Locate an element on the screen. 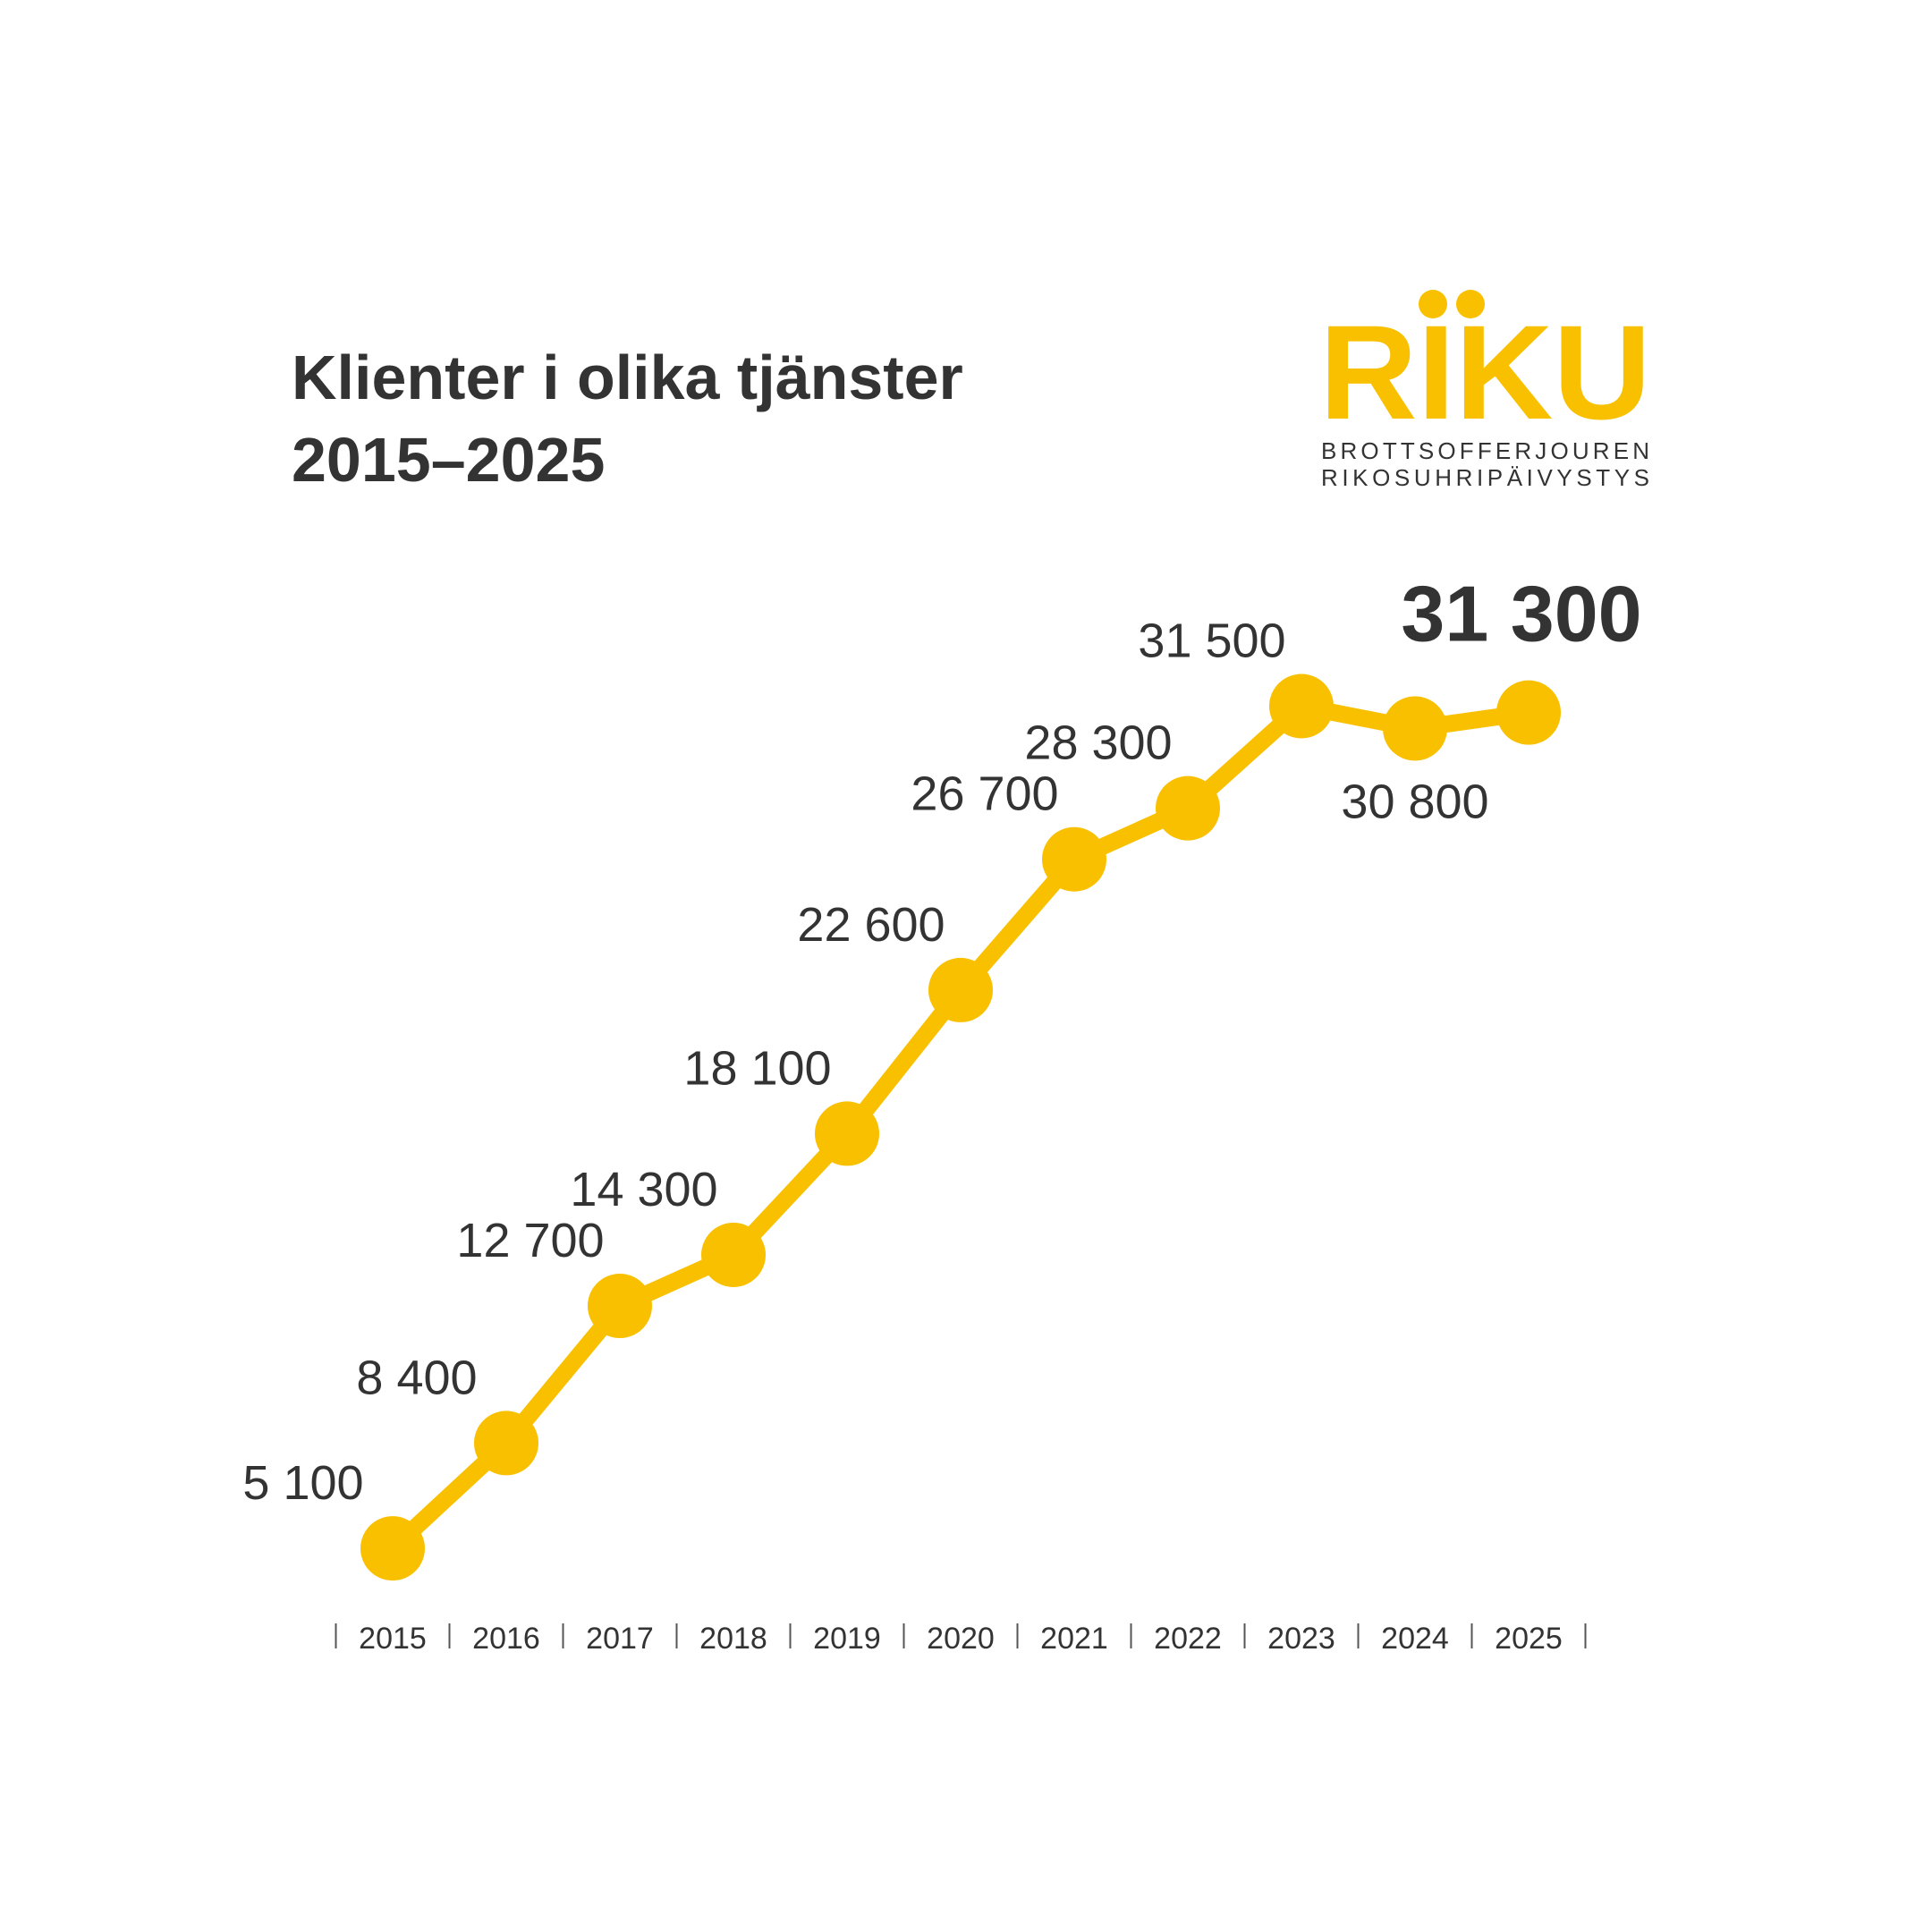 The height and width of the screenshot is (1932, 1932). x-tick-label: 2020 is located at coordinates (961, 1639).